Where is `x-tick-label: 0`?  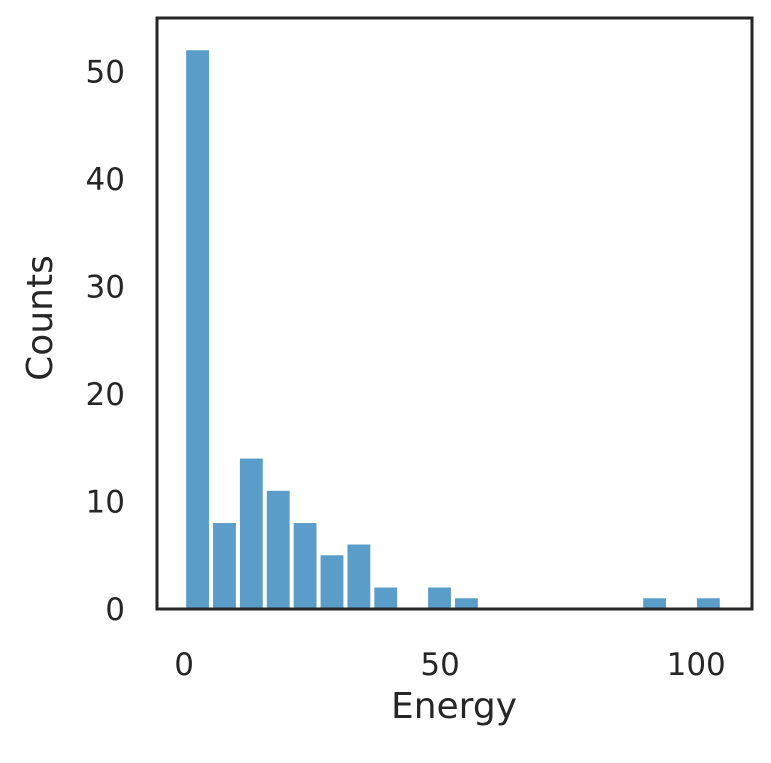 x-tick-label: 0 is located at coordinates (184, 665).